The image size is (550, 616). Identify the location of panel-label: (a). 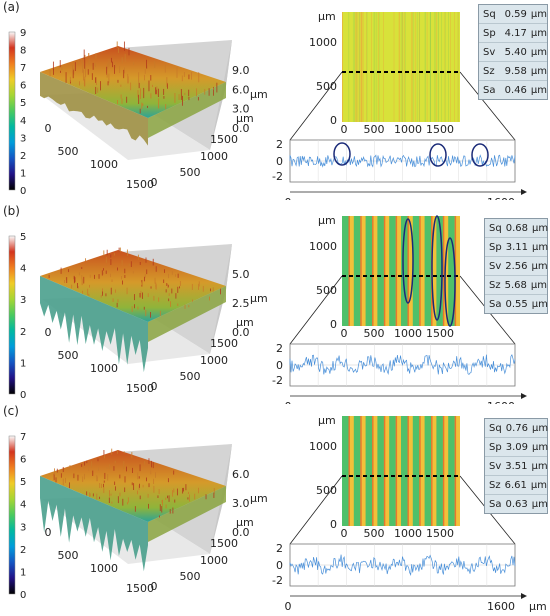
(11, 7).